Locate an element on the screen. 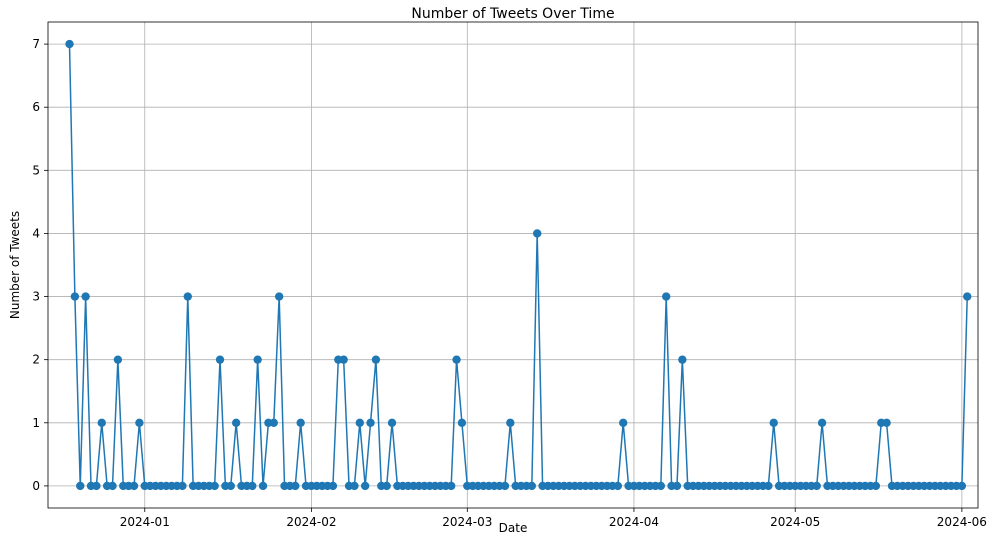 The image size is (988, 545). x-tick-label: 2024-06 is located at coordinates (962, 522).